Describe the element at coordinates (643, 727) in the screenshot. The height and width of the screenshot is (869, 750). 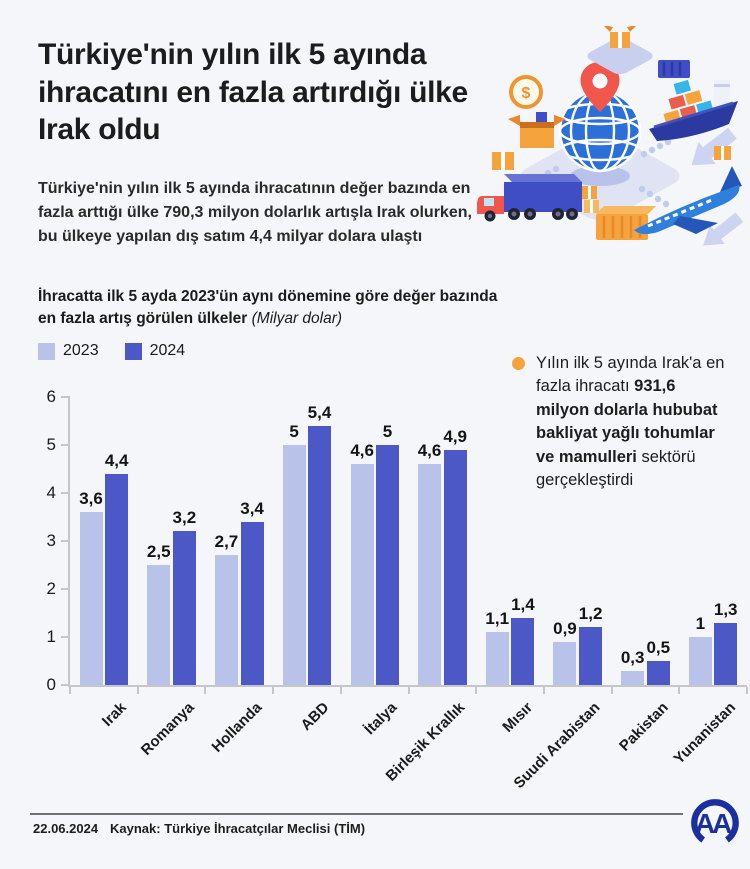
I see `x-axis-label: Pakistan` at that location.